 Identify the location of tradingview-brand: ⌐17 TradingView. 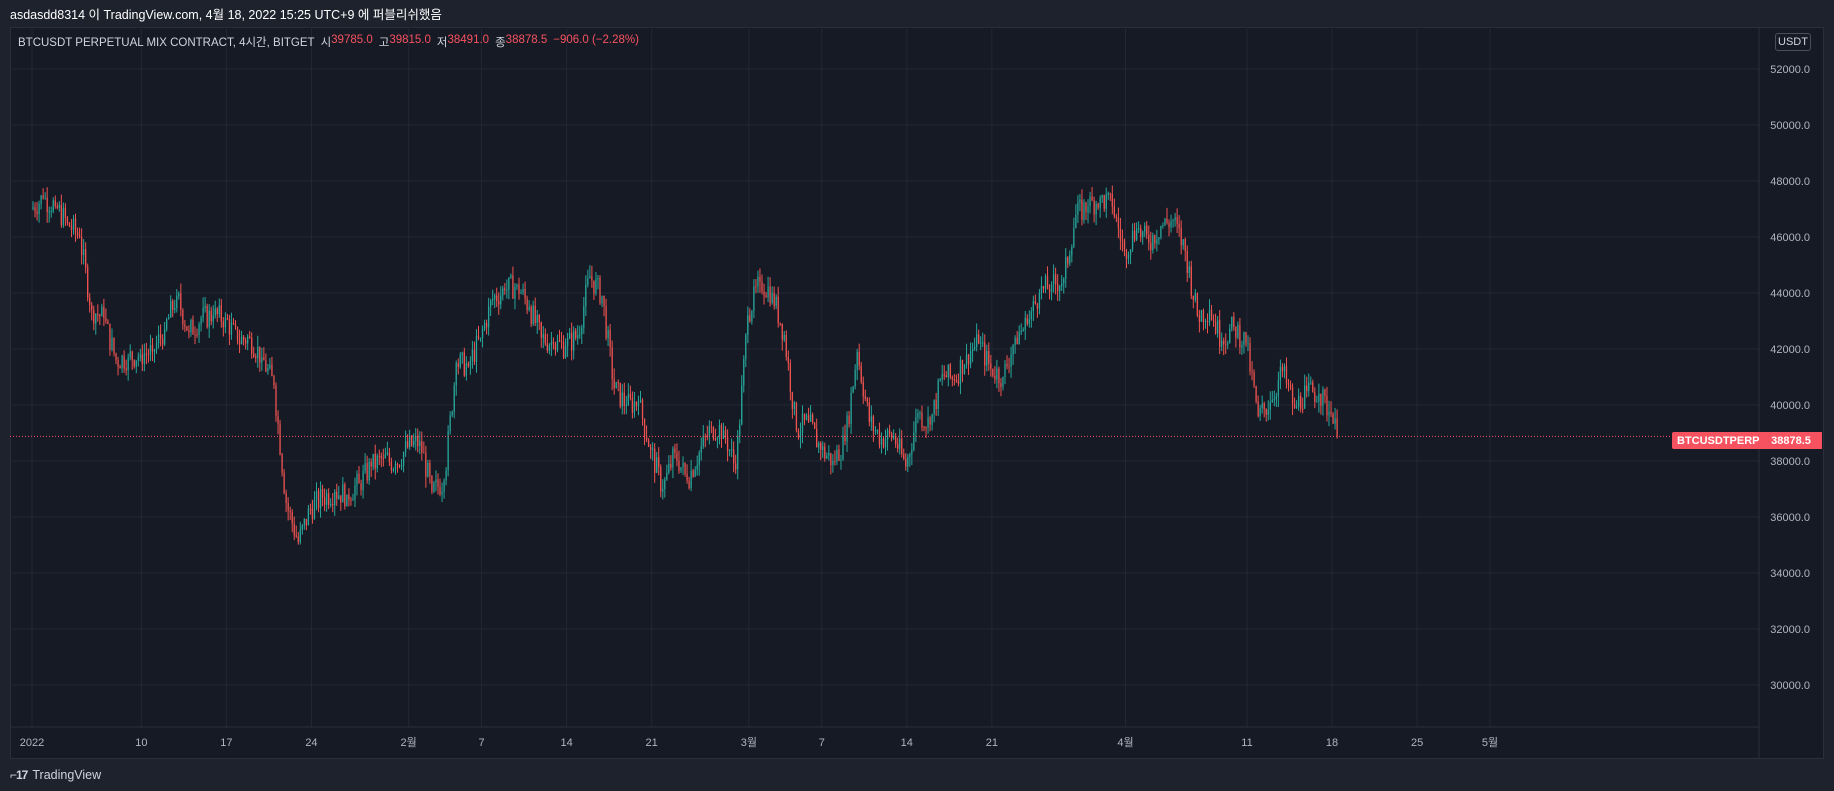
(55, 775).